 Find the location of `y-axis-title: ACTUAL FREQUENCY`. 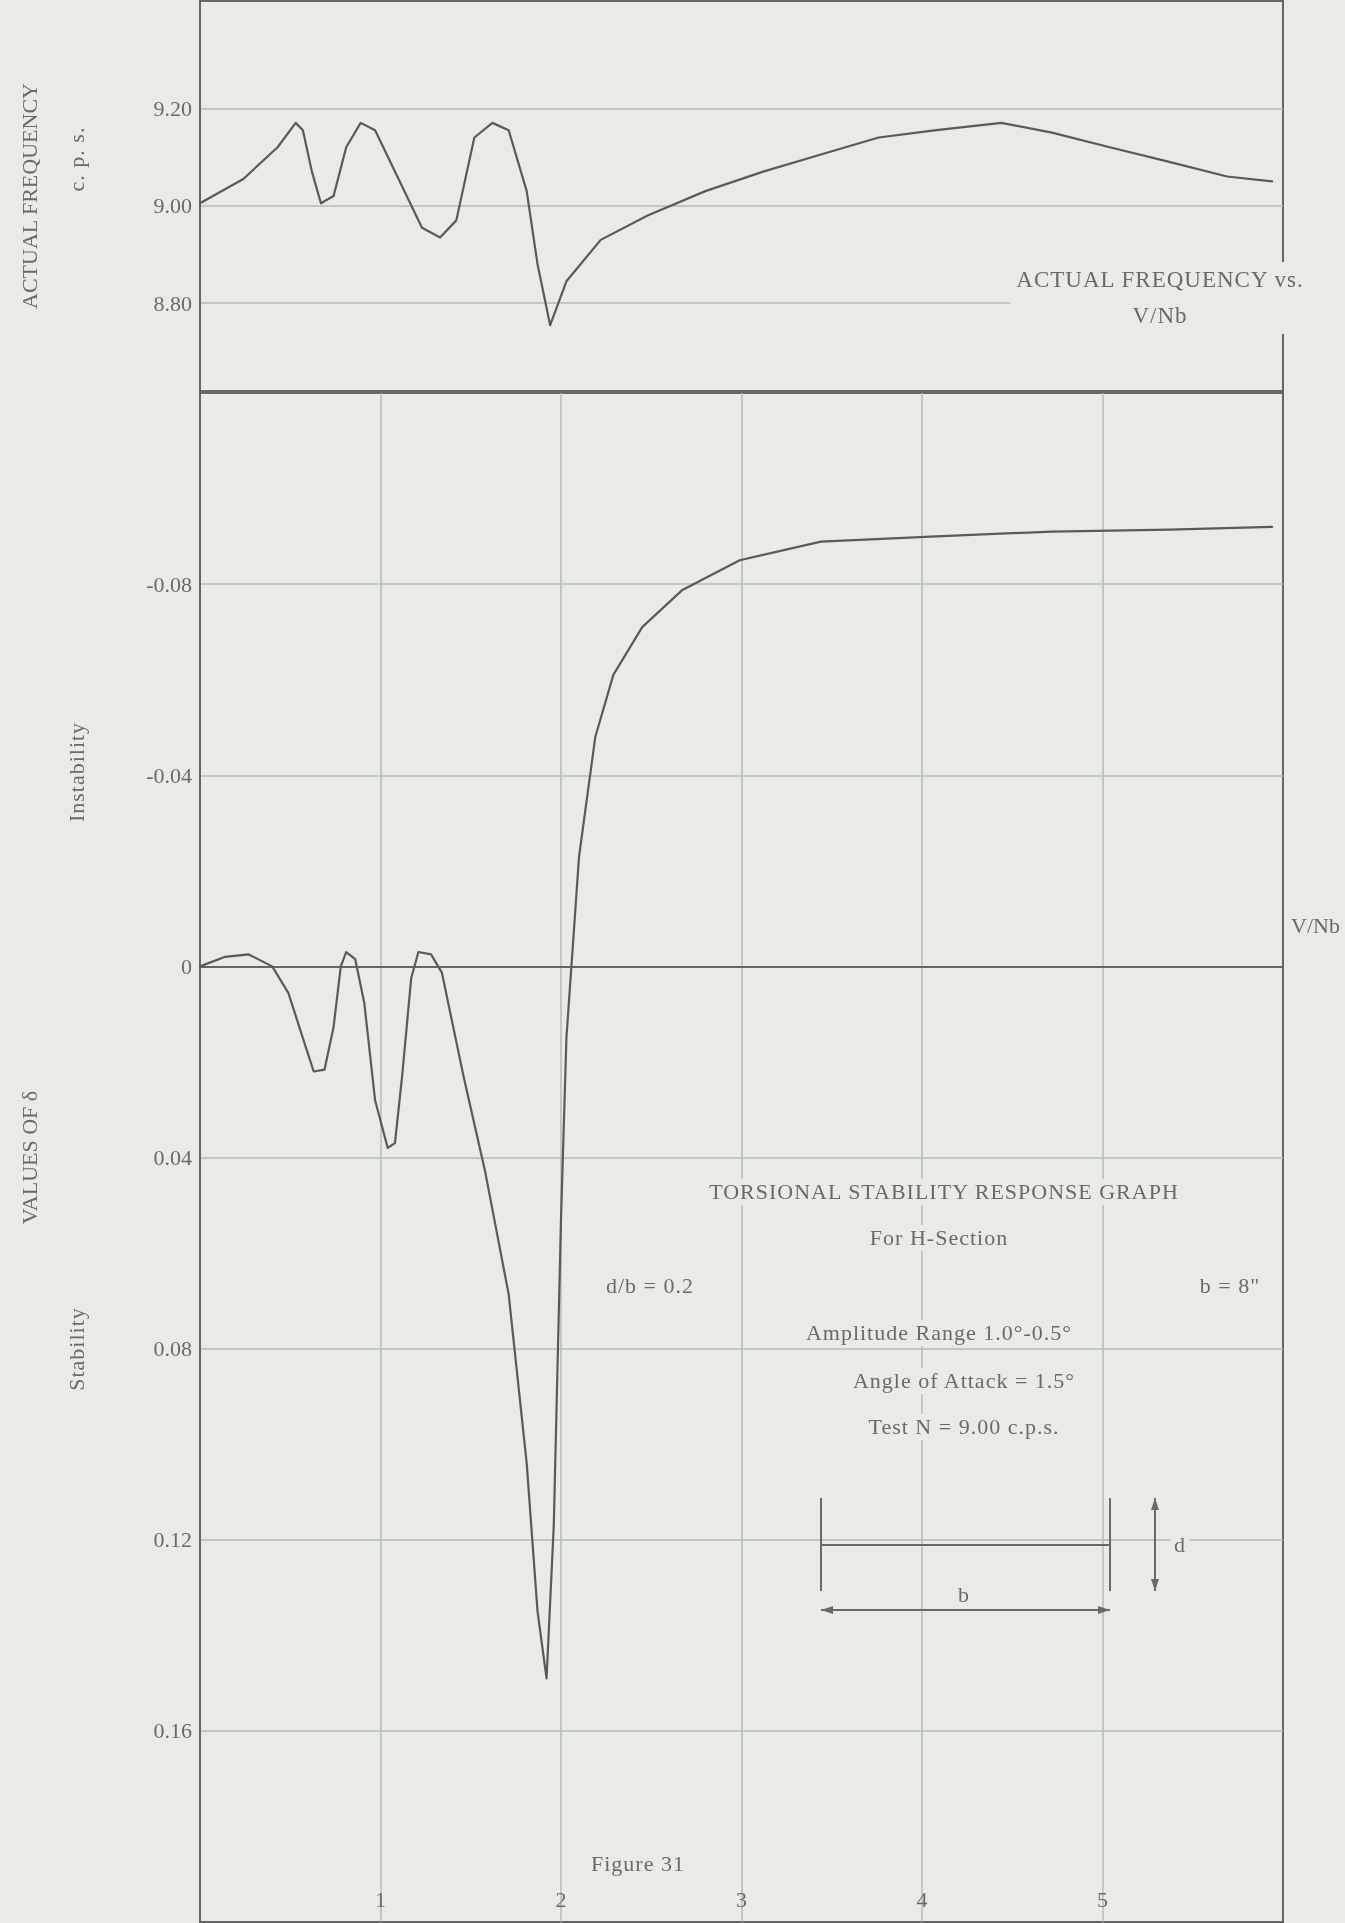

y-axis-title: ACTUAL FREQUENCY is located at coordinates (29, 195).